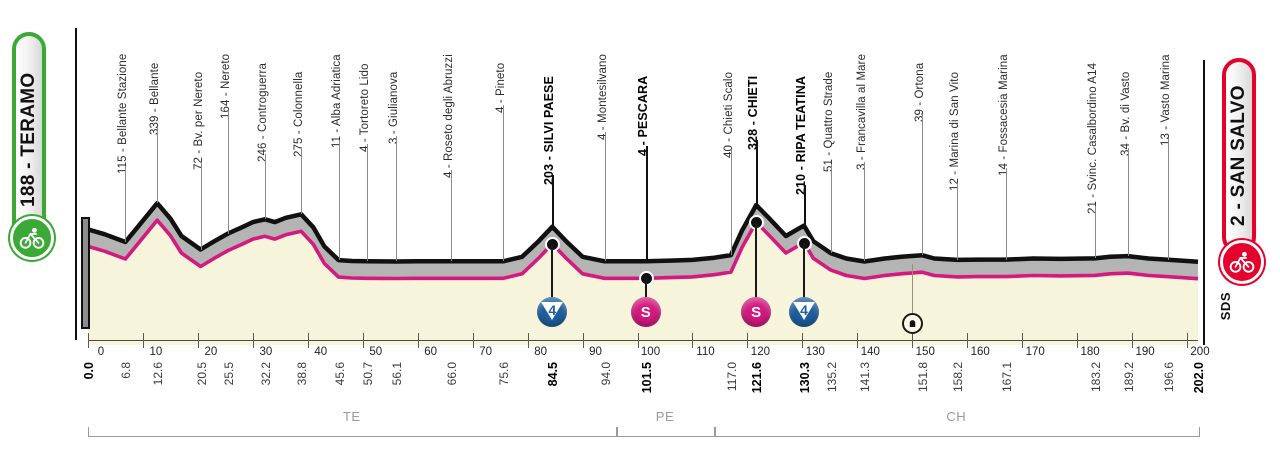 This screenshot has width=1280, height=467. I want to click on km-tick-label: 80, so click(540, 352).